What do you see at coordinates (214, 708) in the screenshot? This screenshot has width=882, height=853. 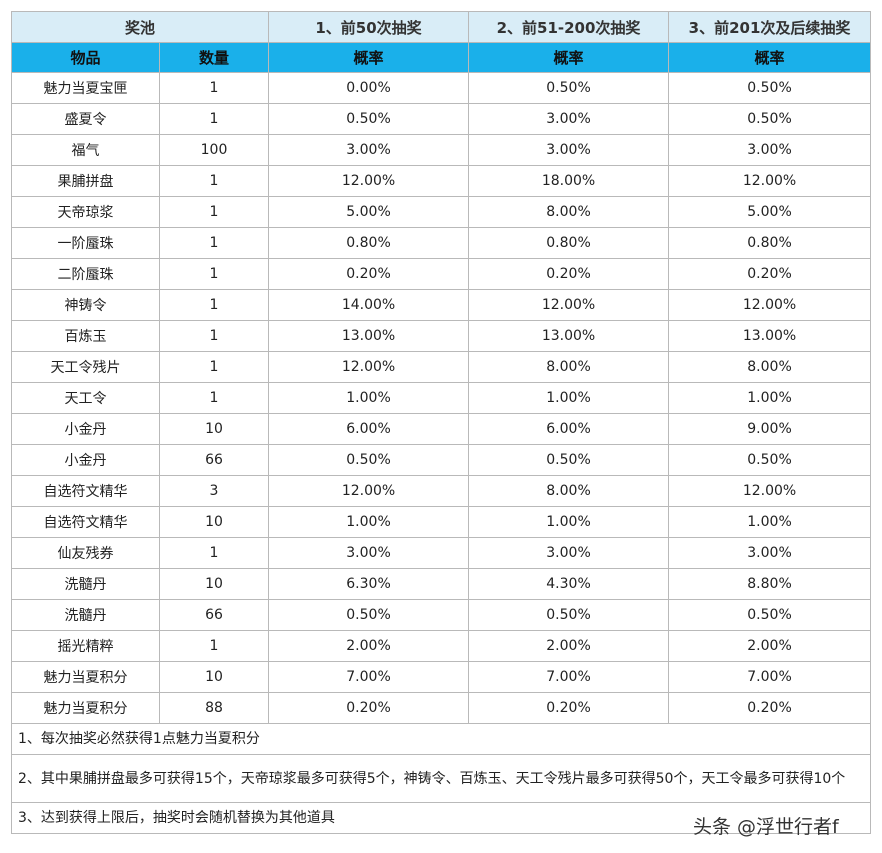 I see `quantity-cell: 88` at bounding box center [214, 708].